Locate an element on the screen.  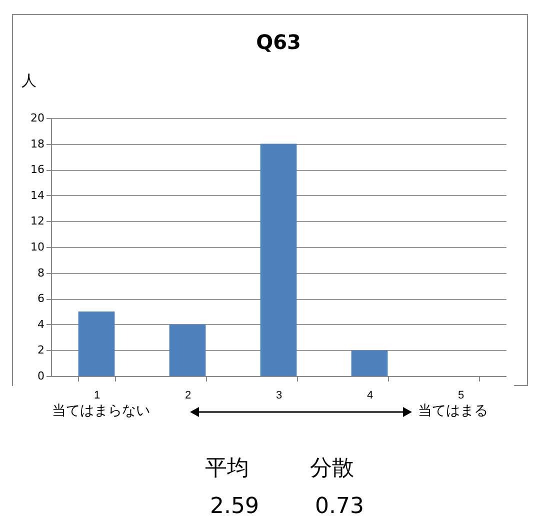
text: 分散 is located at coordinates (332, 469).